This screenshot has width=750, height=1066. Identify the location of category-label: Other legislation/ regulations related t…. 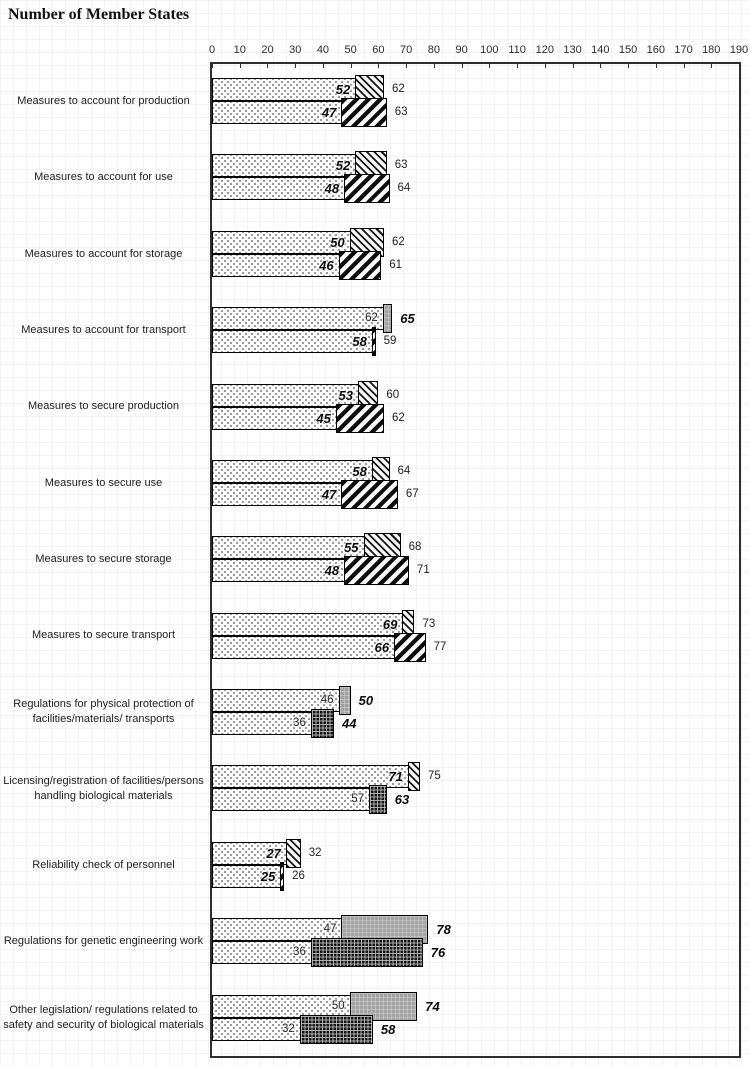
(103, 1017).